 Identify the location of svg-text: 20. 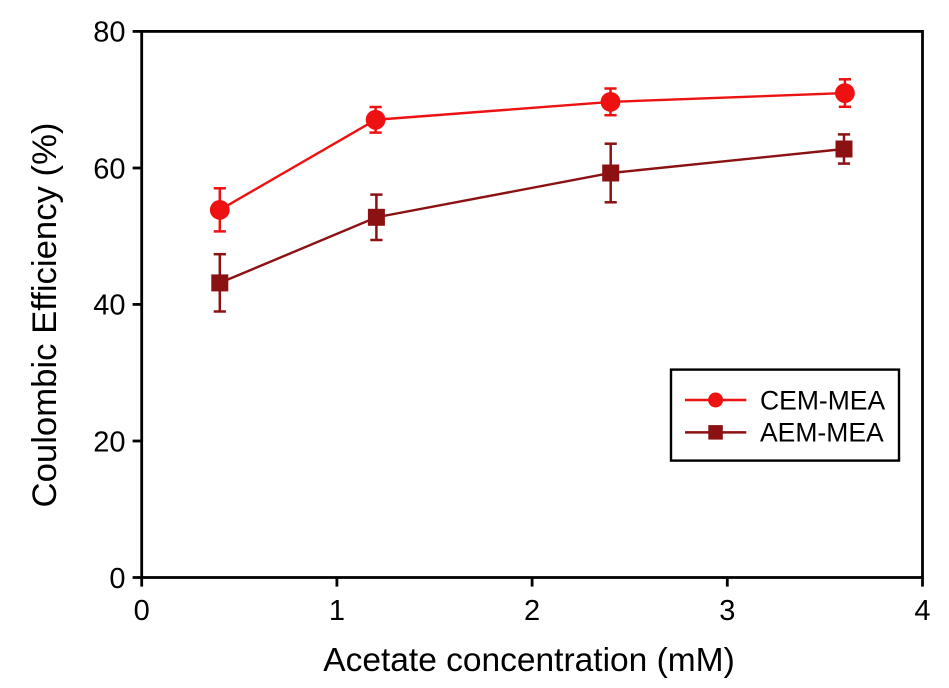
(109, 442).